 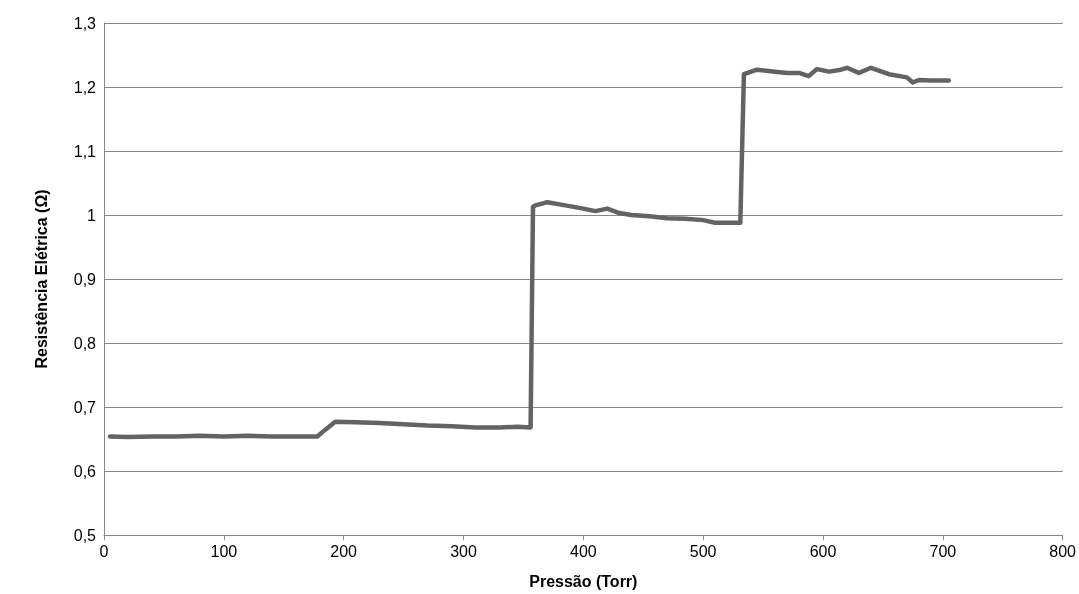 What do you see at coordinates (1063, 551) in the screenshot?
I see `x-tick-label: 800` at bounding box center [1063, 551].